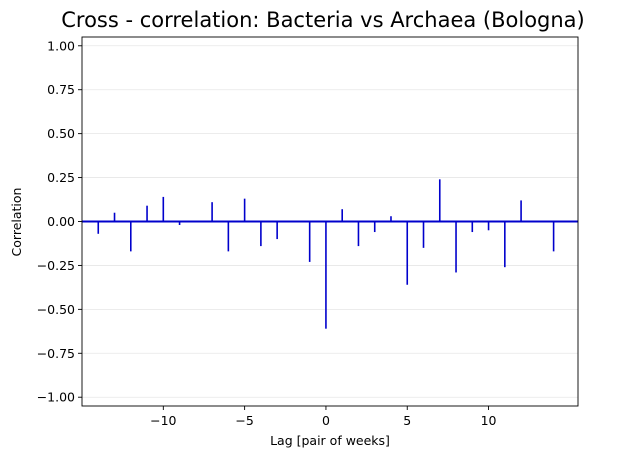 The image size is (633, 459). What do you see at coordinates (489, 420) in the screenshot?
I see `x-tick-label: 10` at bounding box center [489, 420].